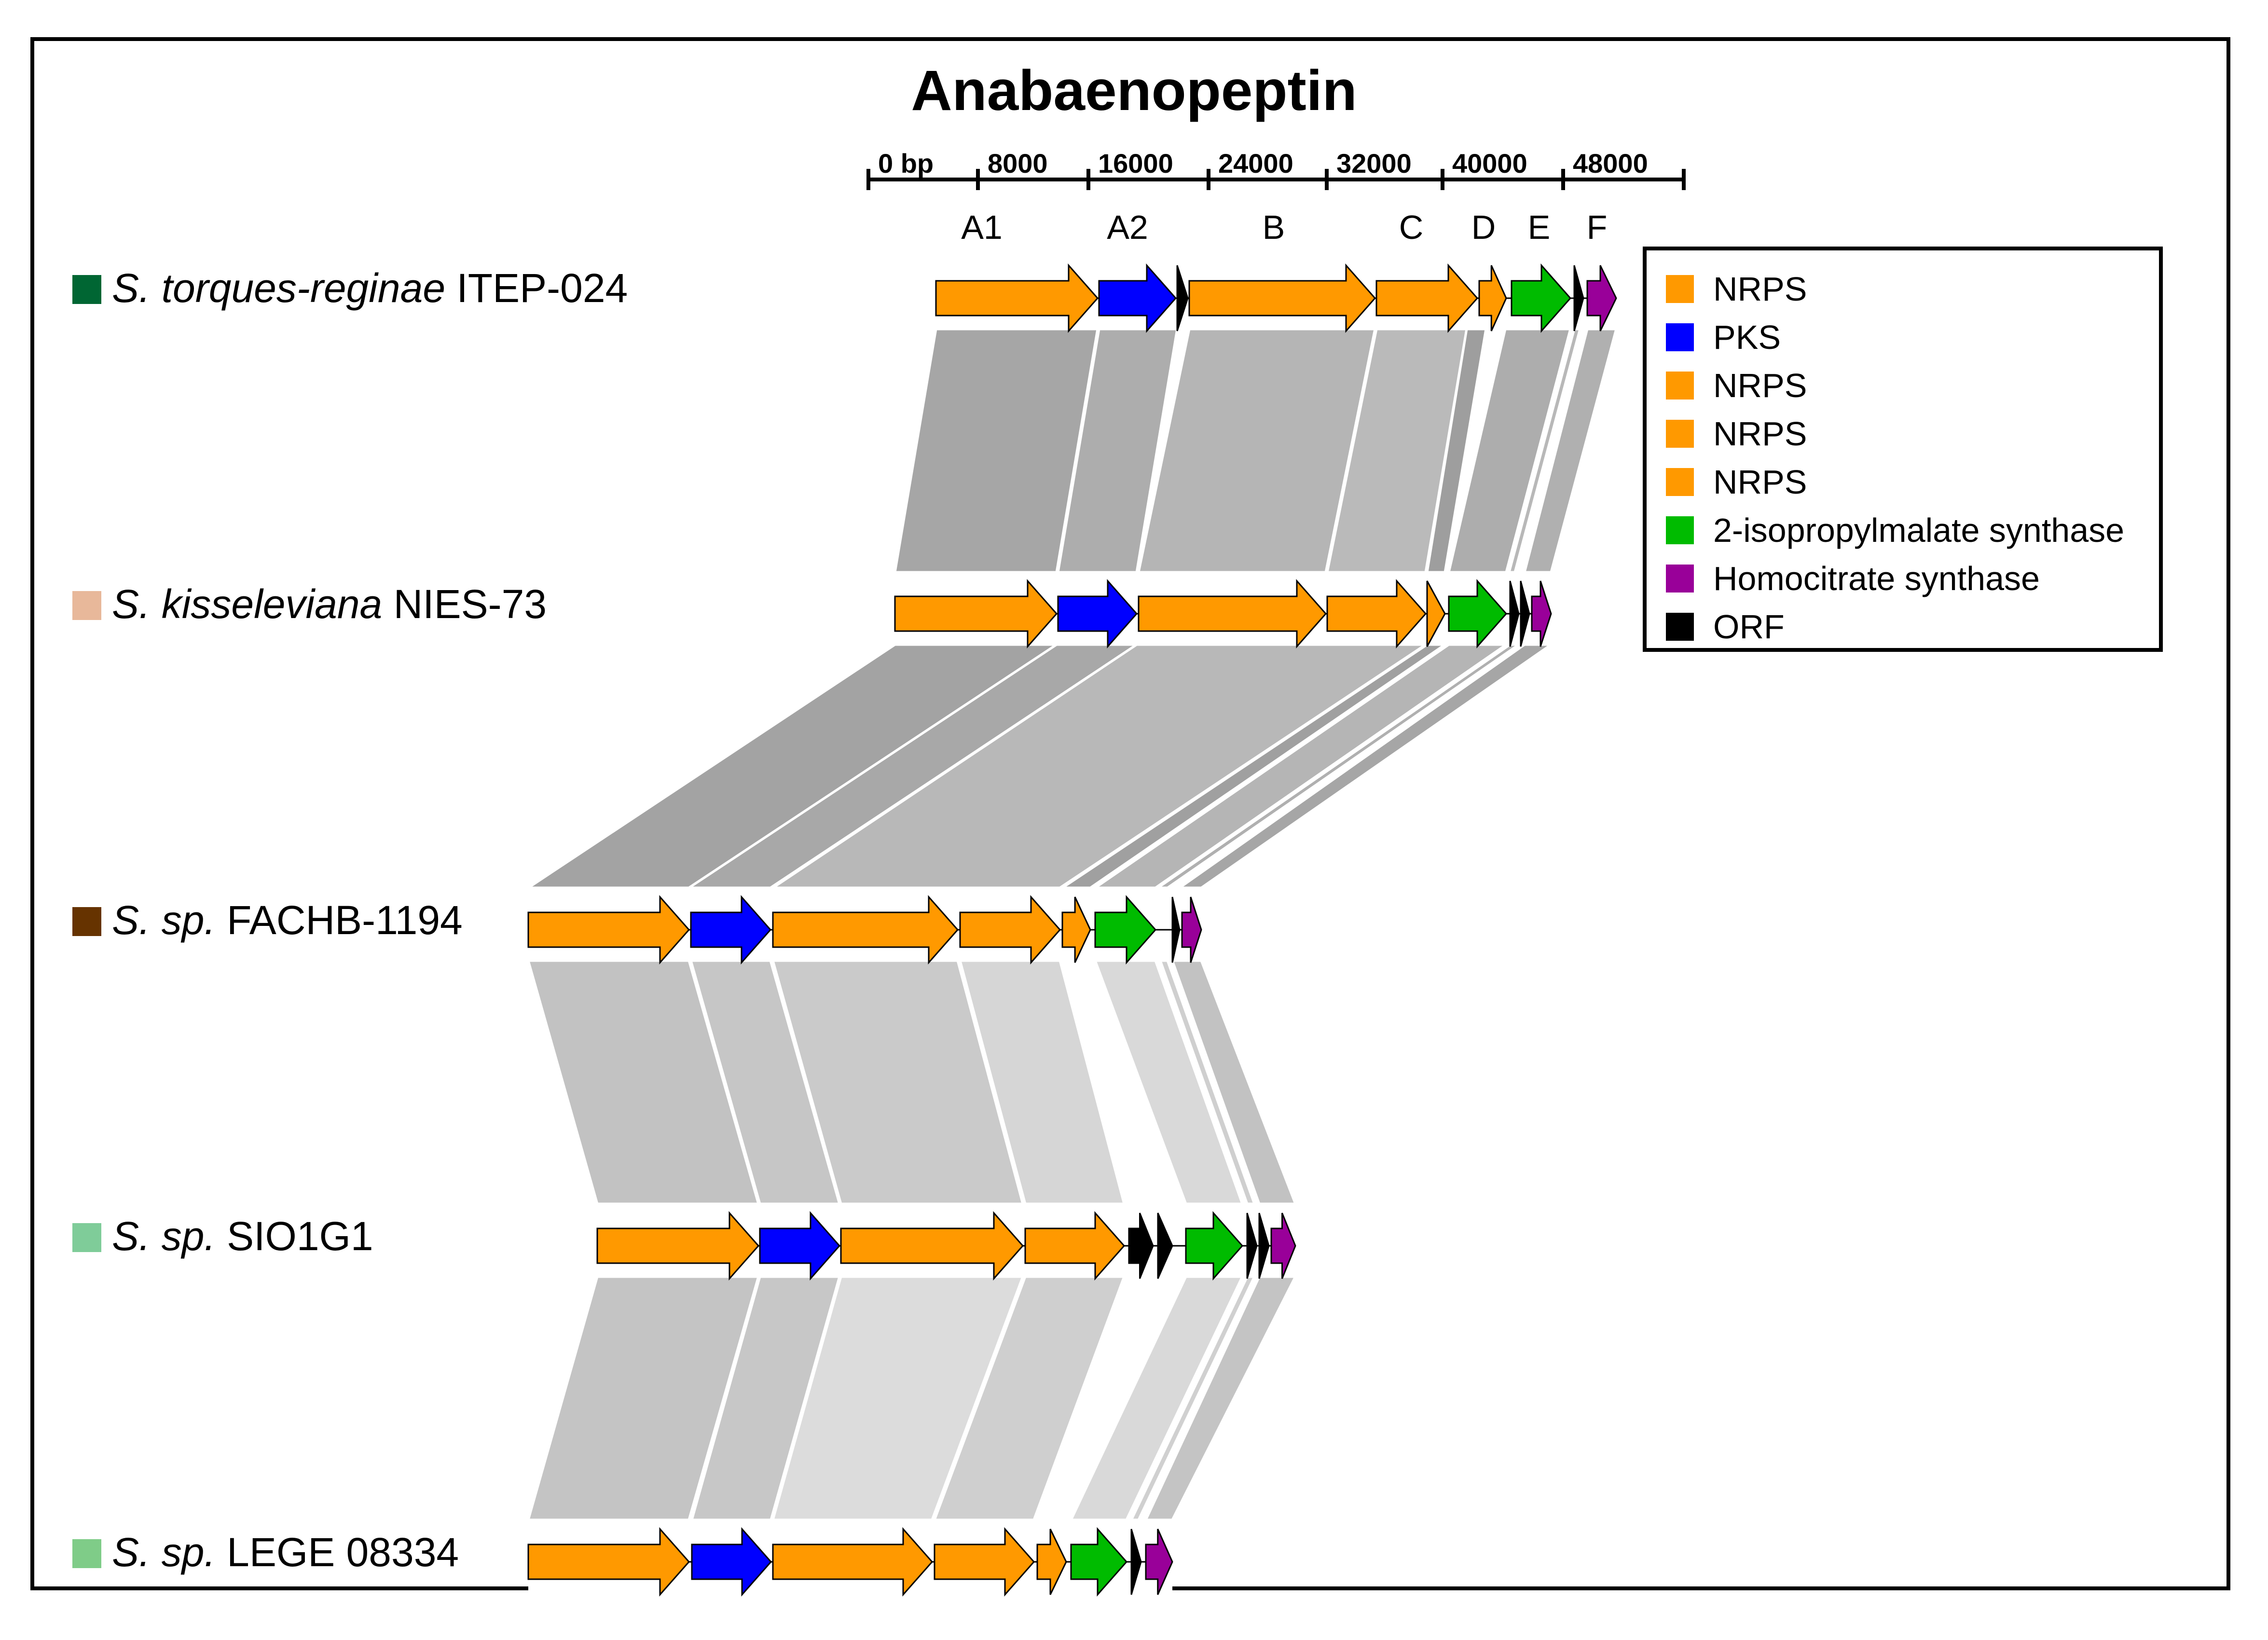  Describe the element at coordinates (1374, 163) in the screenshot. I see `scale-tick-label: 32000` at that location.